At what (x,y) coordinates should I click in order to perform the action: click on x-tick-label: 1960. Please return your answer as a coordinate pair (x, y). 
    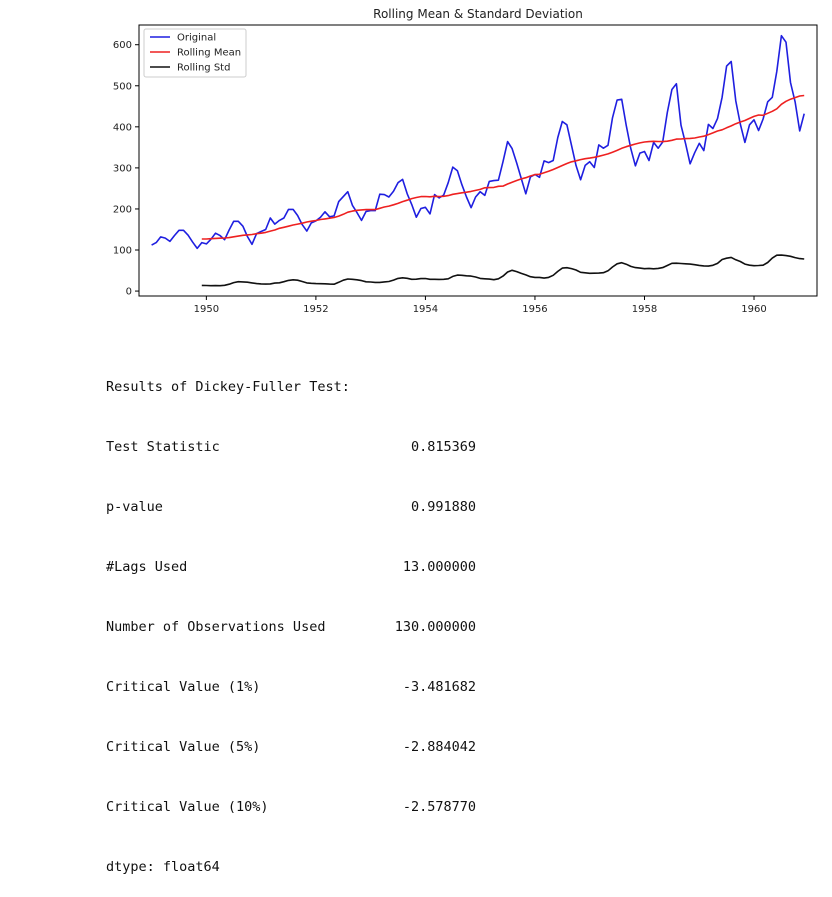
    Looking at the image, I should click on (753, 309).